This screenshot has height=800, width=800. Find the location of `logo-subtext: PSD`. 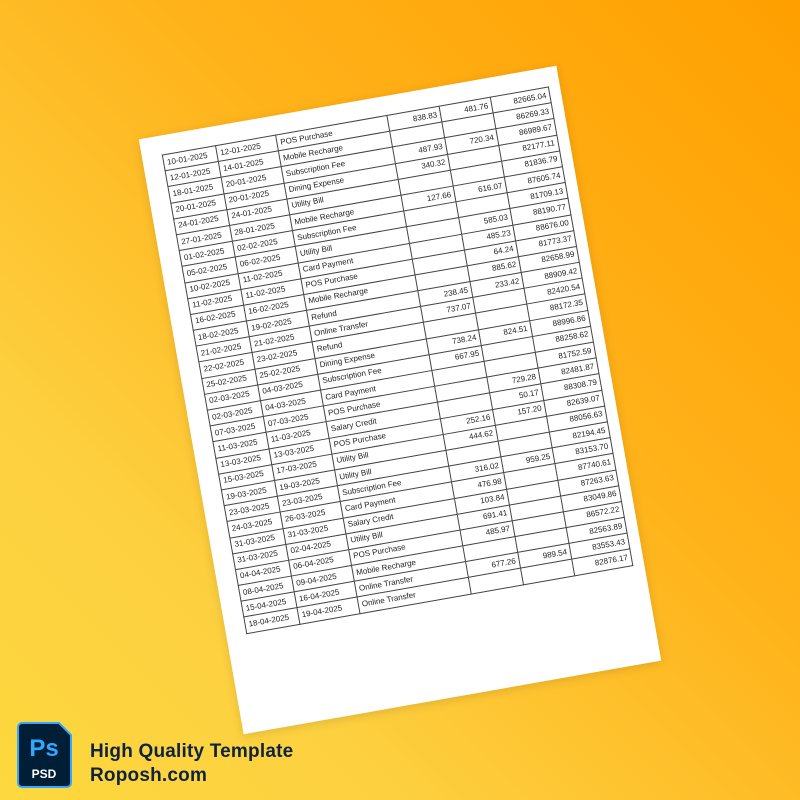

logo-subtext: PSD is located at coordinates (44, 774).